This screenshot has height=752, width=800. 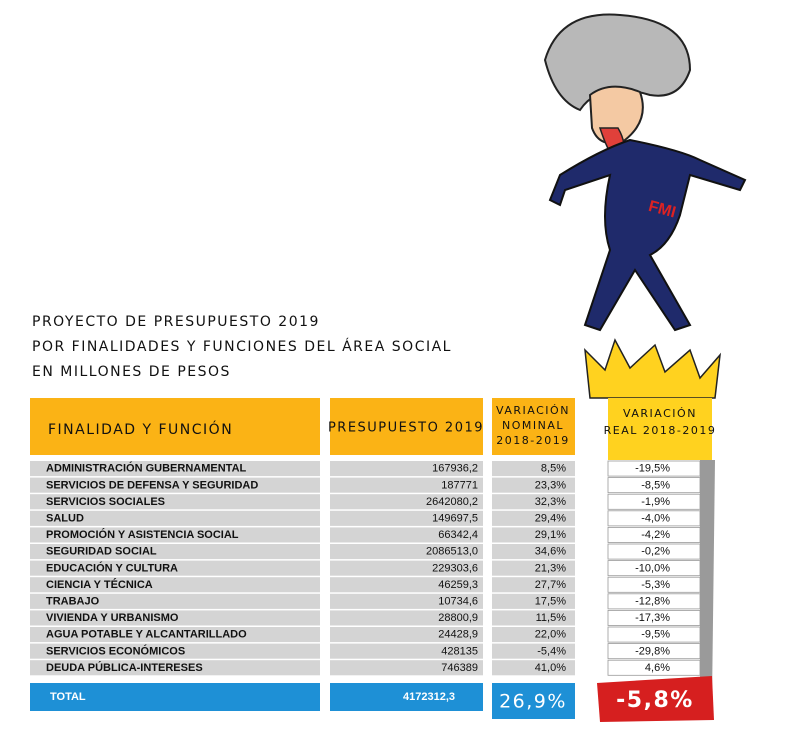 What do you see at coordinates (131, 372) in the screenshot?
I see `title-line: EN MILLONES DE PESOS` at bounding box center [131, 372].